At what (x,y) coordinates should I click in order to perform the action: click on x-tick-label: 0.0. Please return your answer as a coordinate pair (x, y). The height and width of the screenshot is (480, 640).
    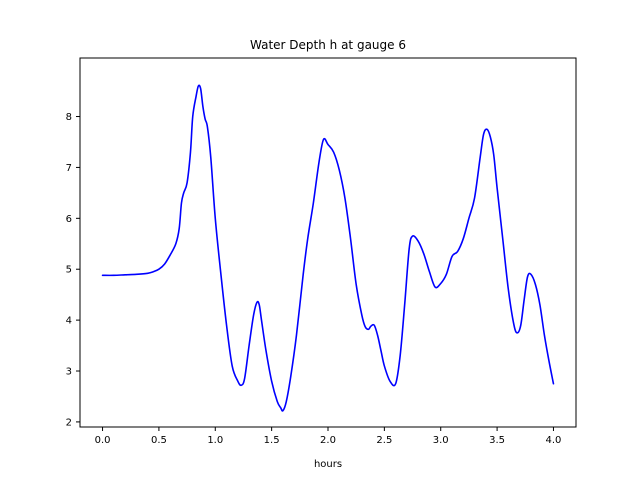
    Looking at the image, I should click on (103, 440).